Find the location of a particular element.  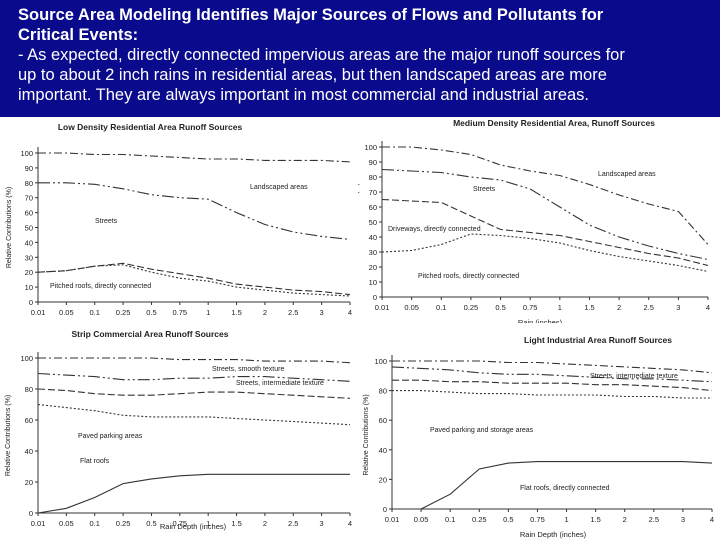

y-axis-title: Relative Contribution (%) is located at coordinates (359, 222).